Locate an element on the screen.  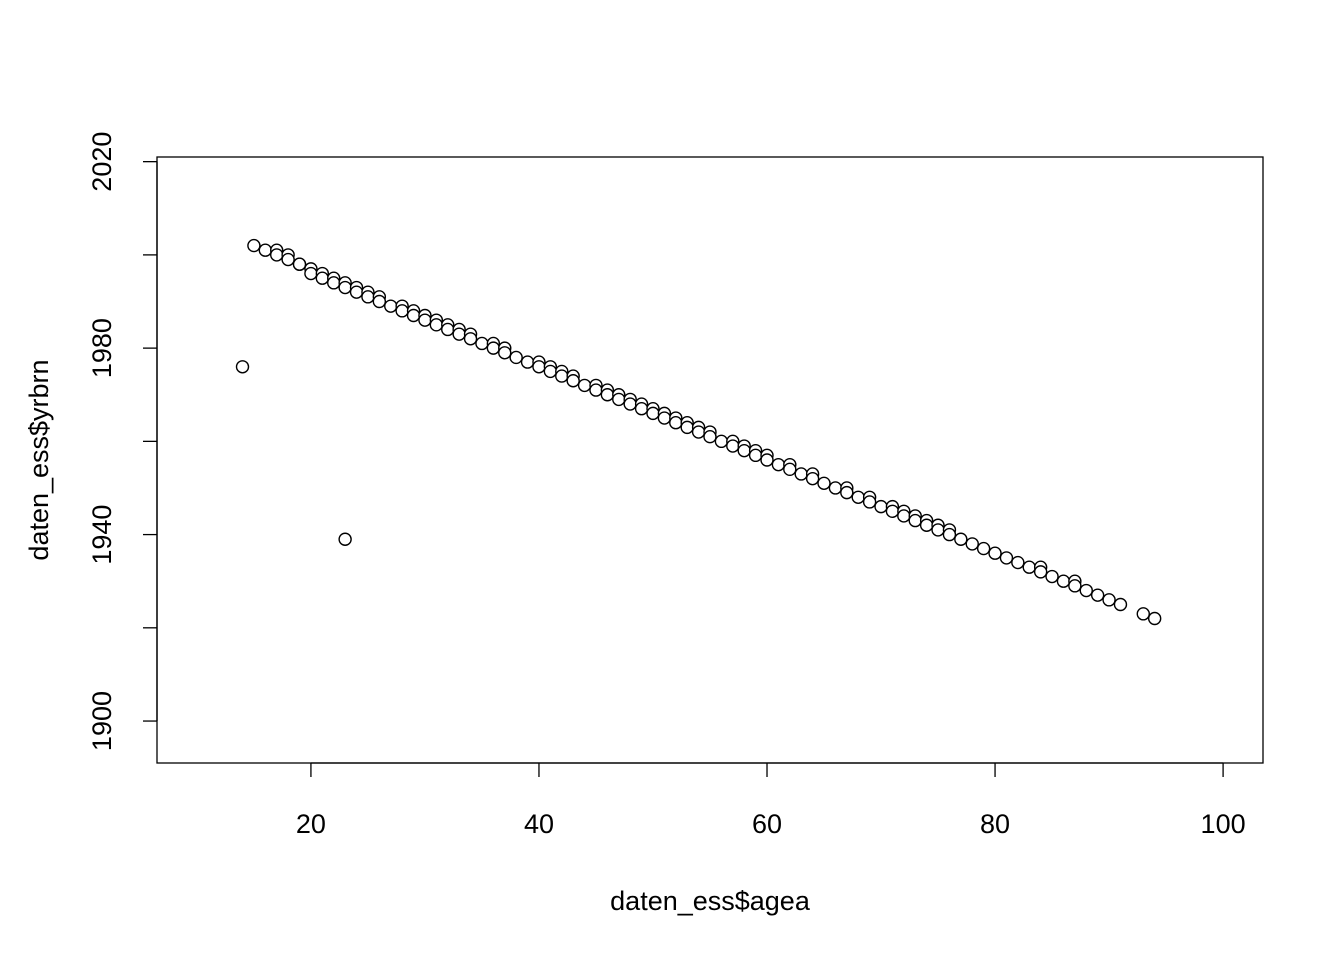
x-tick-label: 60 is located at coordinates (767, 824).